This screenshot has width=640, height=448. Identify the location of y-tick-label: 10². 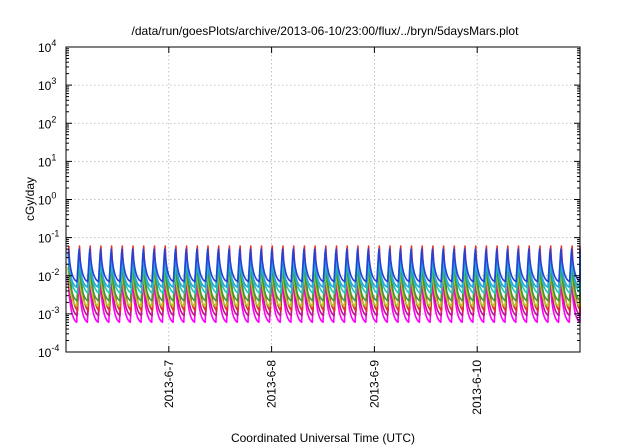
(47, 122).